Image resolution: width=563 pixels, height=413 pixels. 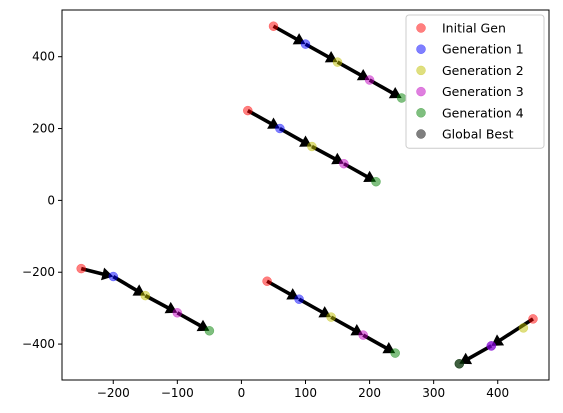 I want to click on legend-label: Generation 1, so click(x=483, y=49).